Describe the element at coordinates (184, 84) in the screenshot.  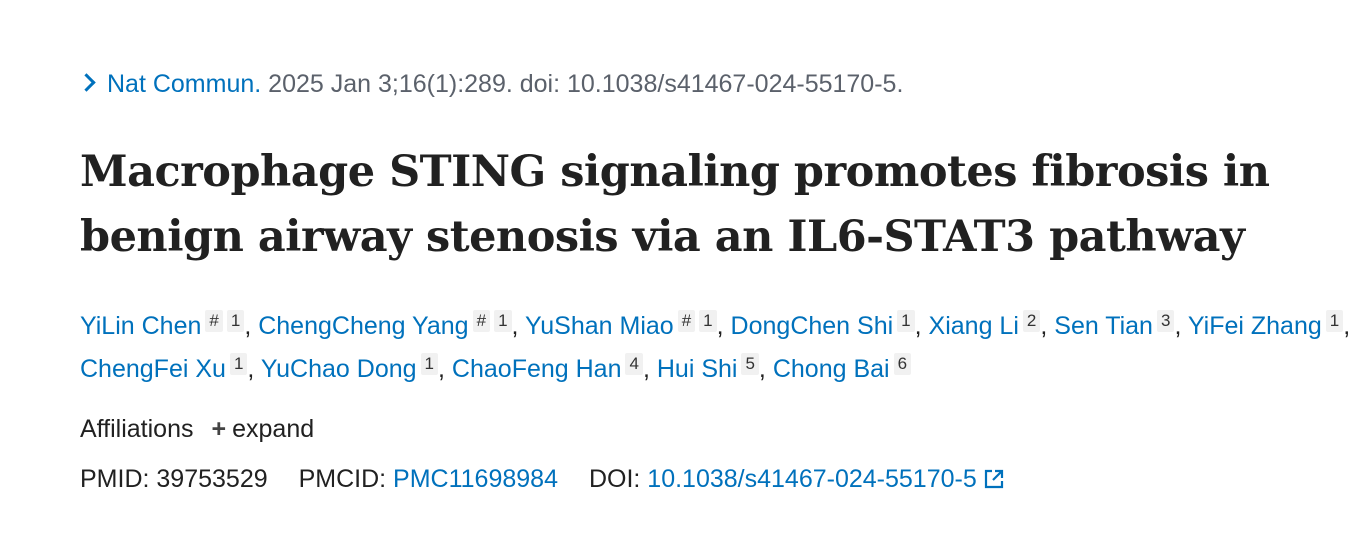
I see `journal-link: Nat Commun.` at that location.